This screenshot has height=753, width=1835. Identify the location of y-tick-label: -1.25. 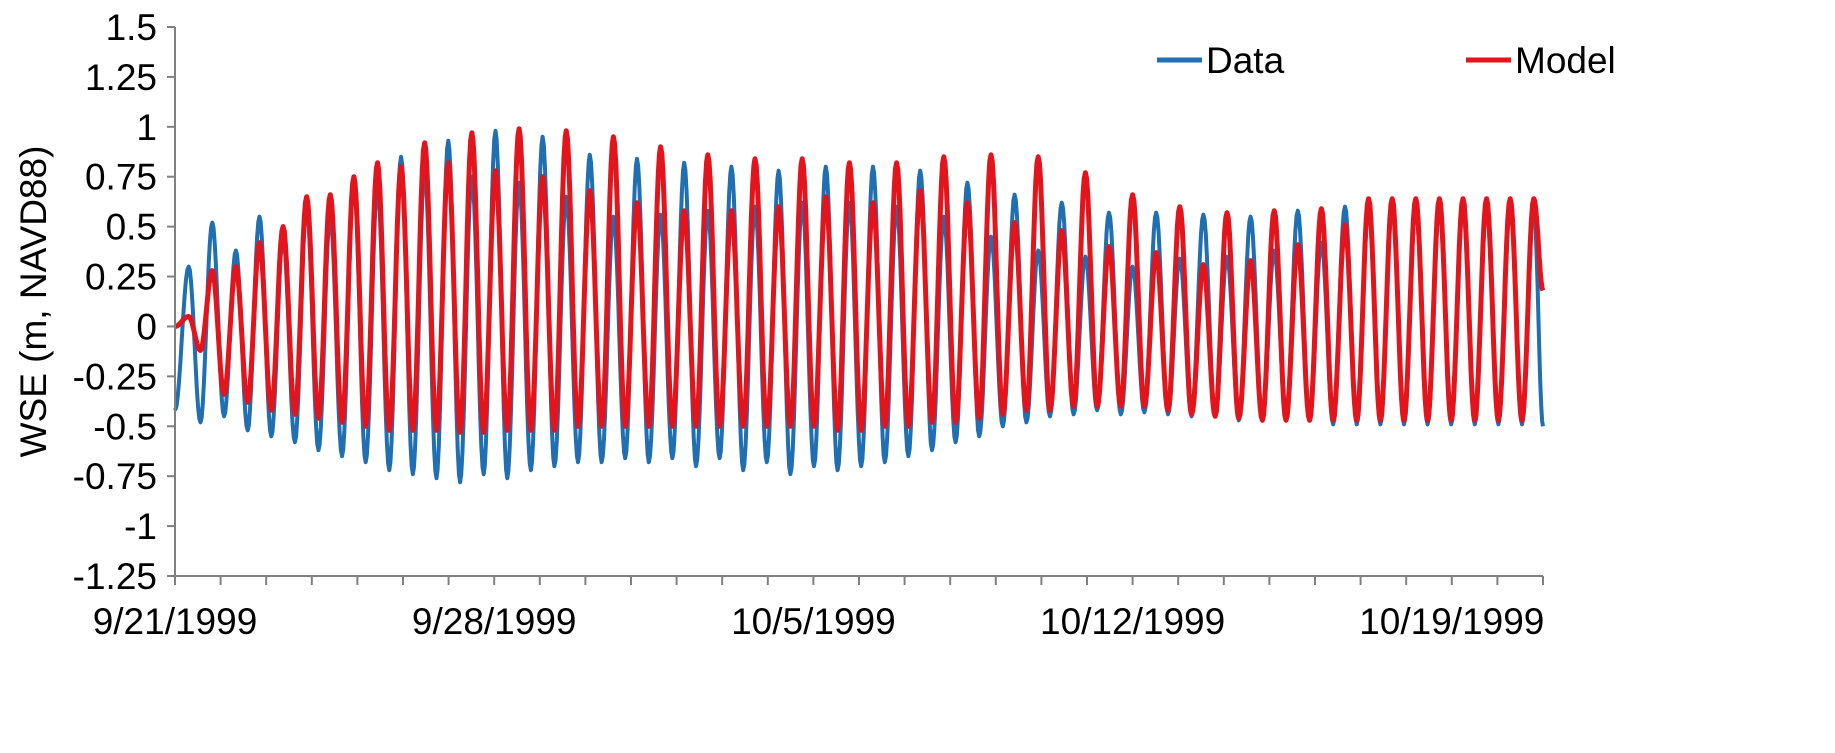
(115, 576).